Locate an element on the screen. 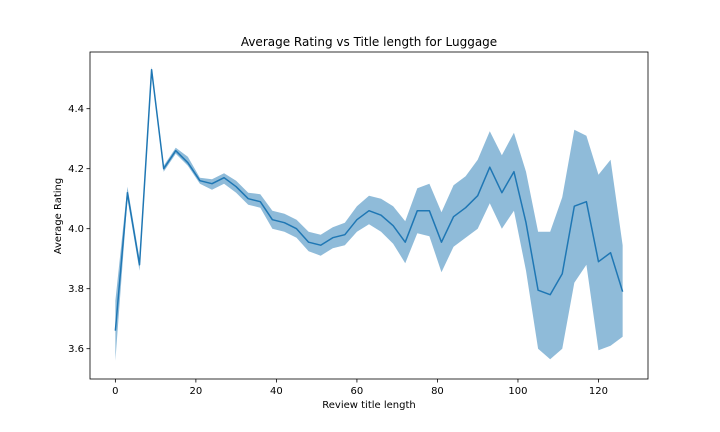  x-tick-label: 40 is located at coordinates (276, 391).